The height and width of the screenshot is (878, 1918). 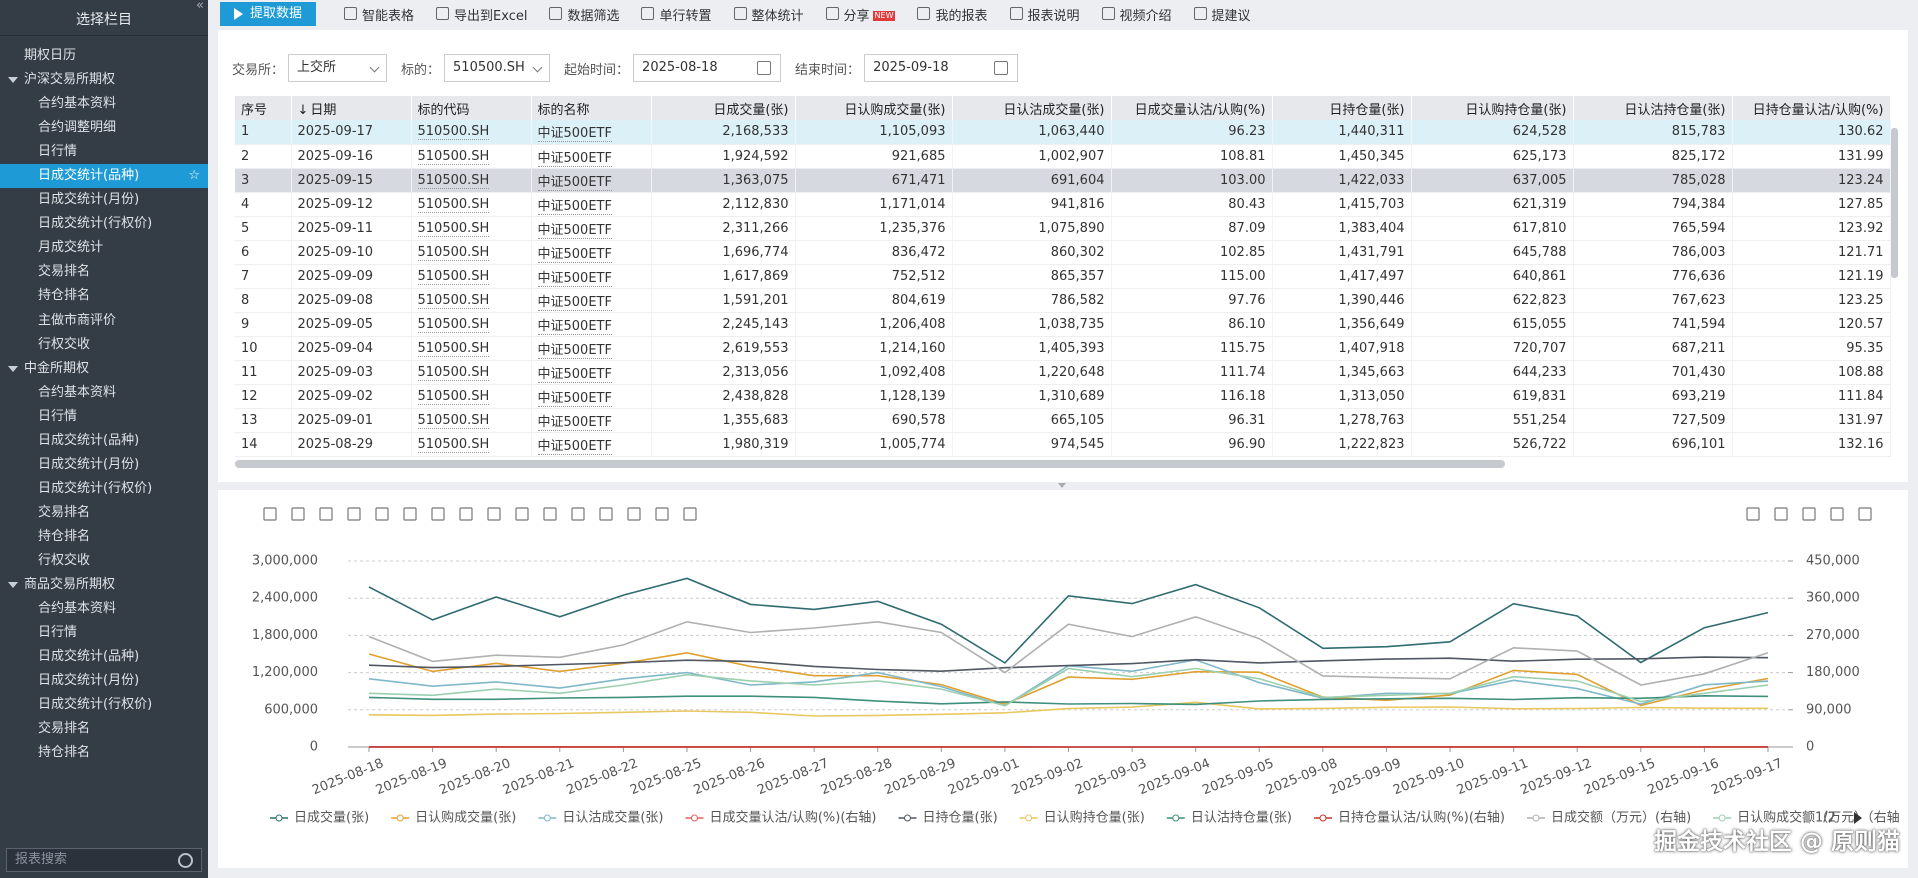 What do you see at coordinates (874, 108) in the screenshot?
I see `column-header: 日认购成交量(张)` at bounding box center [874, 108].